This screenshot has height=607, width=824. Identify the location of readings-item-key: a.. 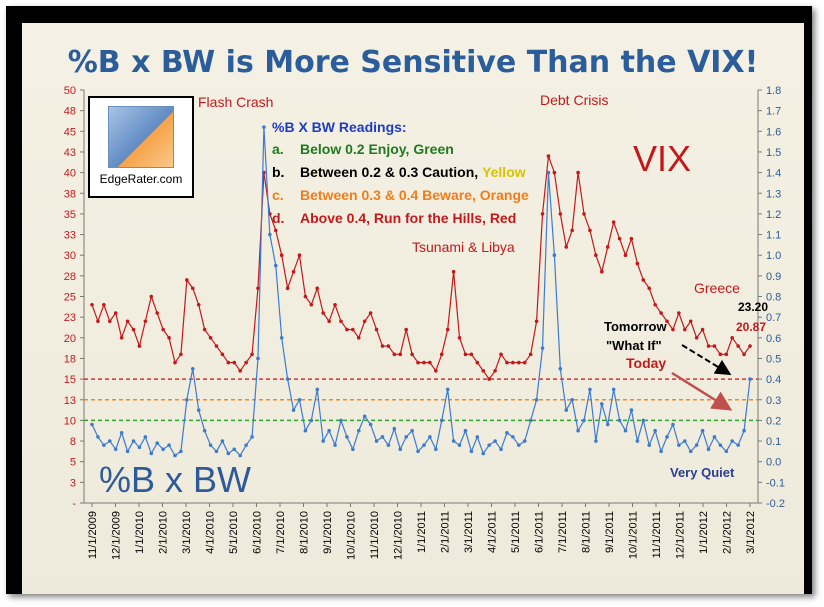
(278, 149).